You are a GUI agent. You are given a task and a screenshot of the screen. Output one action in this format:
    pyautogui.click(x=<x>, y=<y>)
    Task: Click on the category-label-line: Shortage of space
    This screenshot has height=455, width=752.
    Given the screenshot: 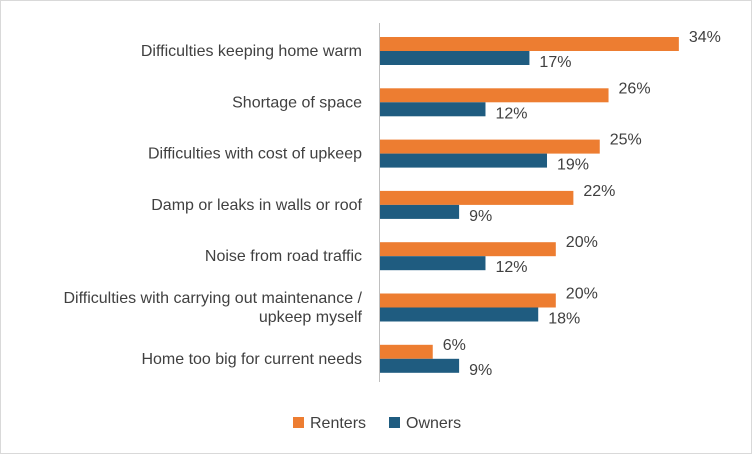 What is the action you would take?
    pyautogui.click(x=297, y=102)
    